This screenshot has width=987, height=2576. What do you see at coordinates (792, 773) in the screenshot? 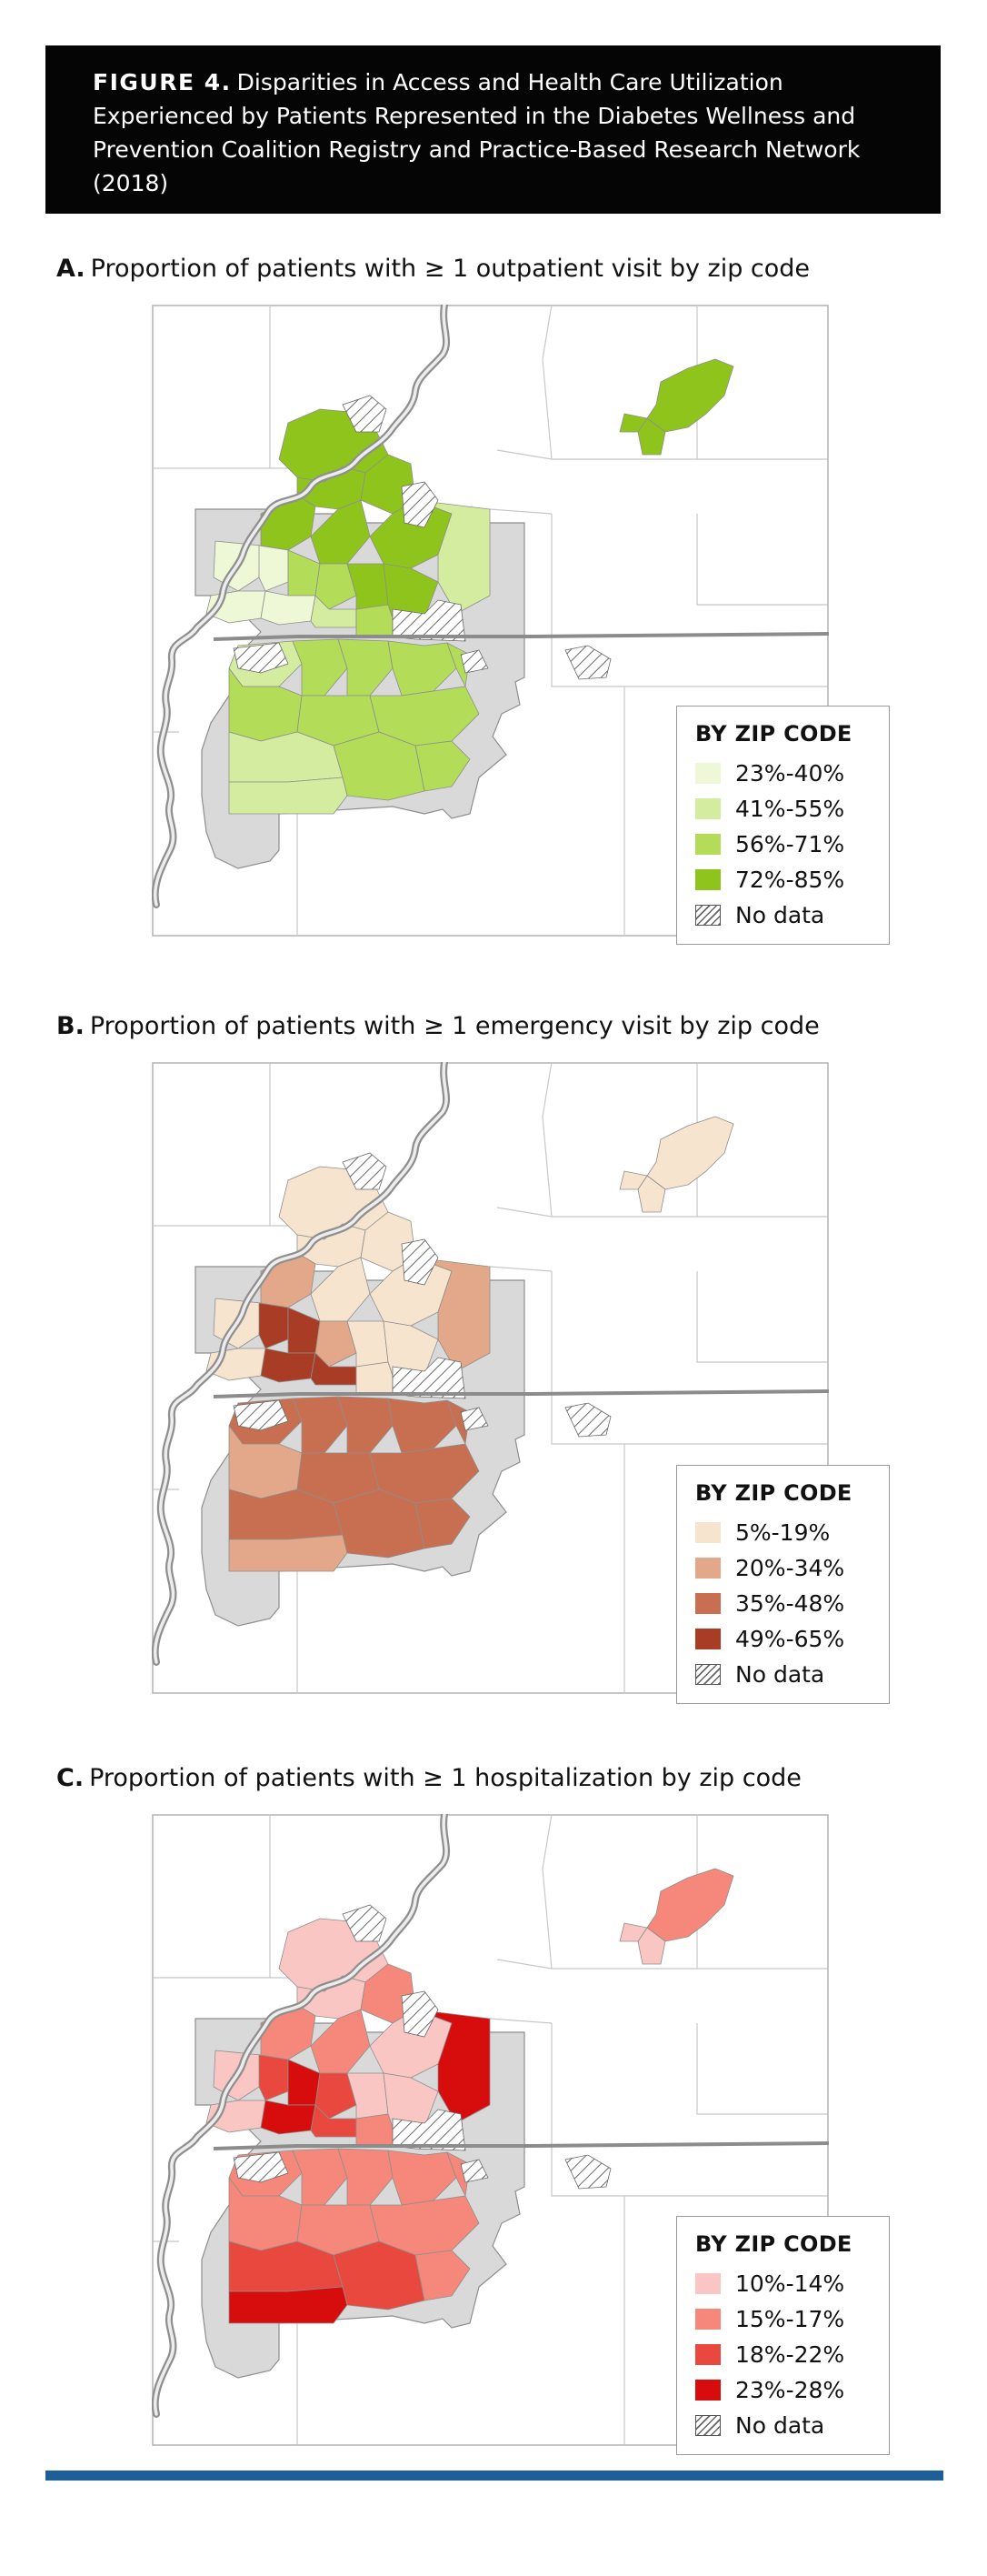
I see `legend-item: 23%-40%` at bounding box center [792, 773].